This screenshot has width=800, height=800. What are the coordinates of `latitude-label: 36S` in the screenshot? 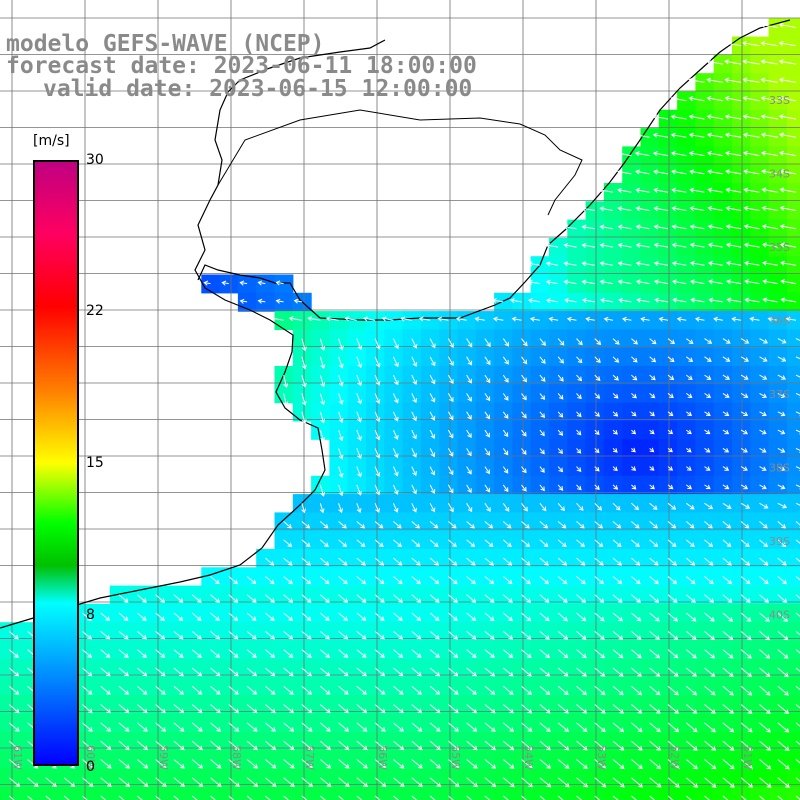 It's located at (779, 321).